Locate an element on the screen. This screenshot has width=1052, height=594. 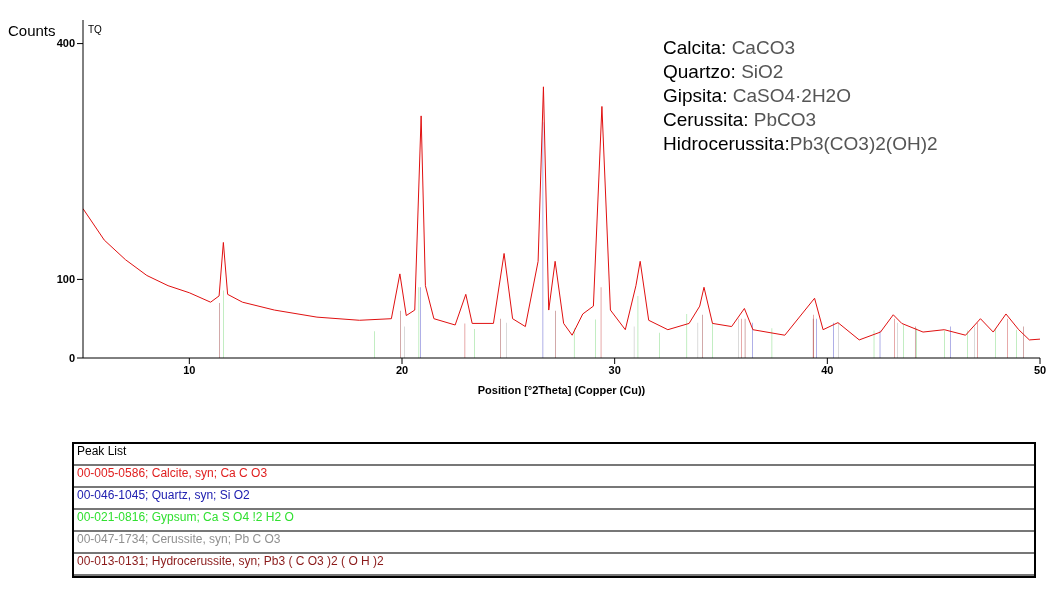
text: 00-013-0131; Hydrocerussite, syn; Pb3 ( C O3 )2 ( O H )2 is located at coordinates (554, 565).